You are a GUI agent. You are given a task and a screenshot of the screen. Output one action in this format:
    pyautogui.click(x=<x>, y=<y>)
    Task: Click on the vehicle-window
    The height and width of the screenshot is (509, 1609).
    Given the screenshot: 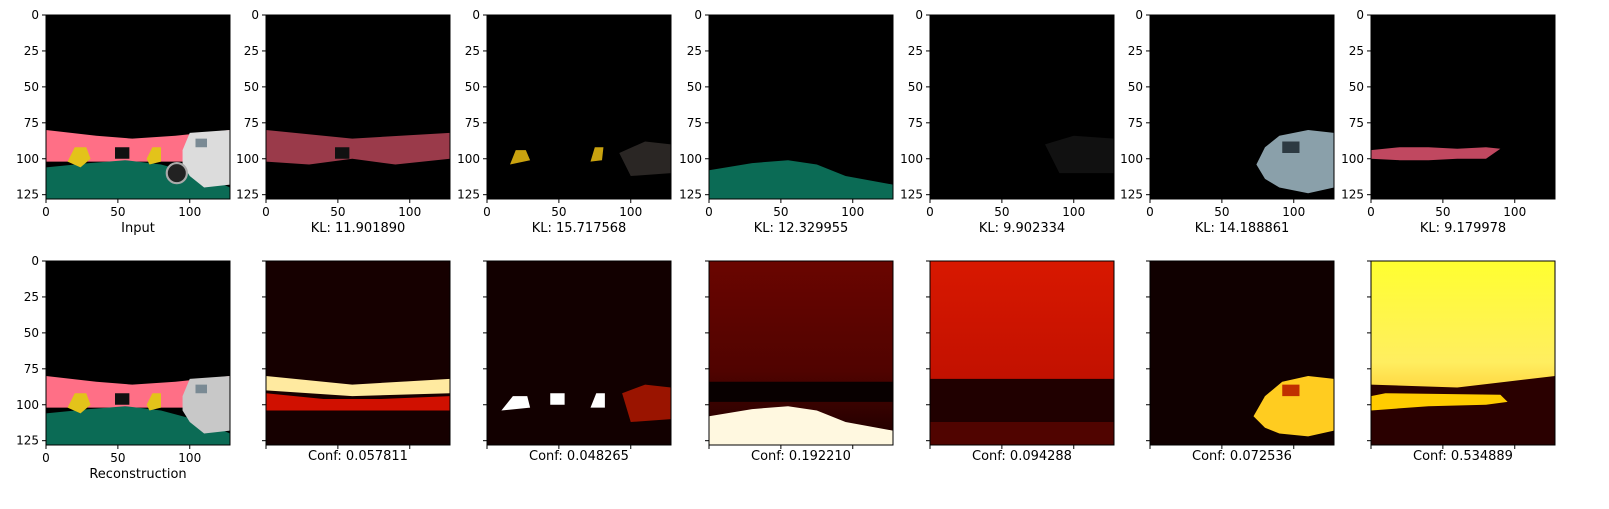 What is the action you would take?
    pyautogui.click(x=201, y=143)
    